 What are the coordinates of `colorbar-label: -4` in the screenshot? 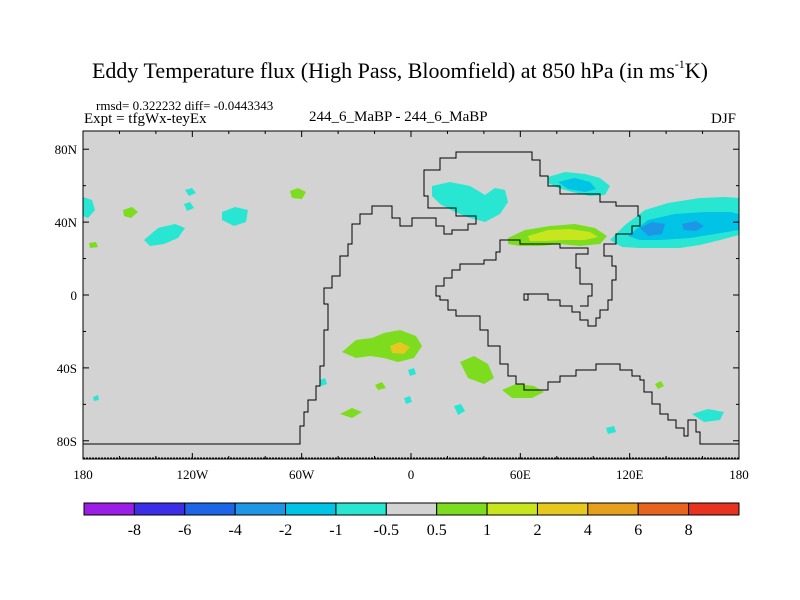 It's located at (234, 530).